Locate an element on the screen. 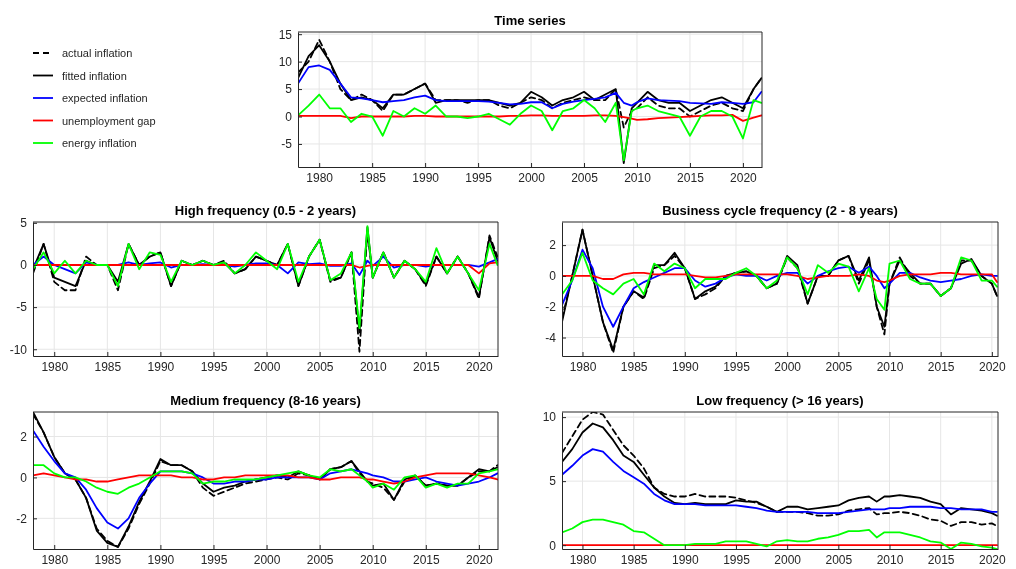 The width and height of the screenshot is (1016, 569). chart-title: Time series is located at coordinates (530, 20).